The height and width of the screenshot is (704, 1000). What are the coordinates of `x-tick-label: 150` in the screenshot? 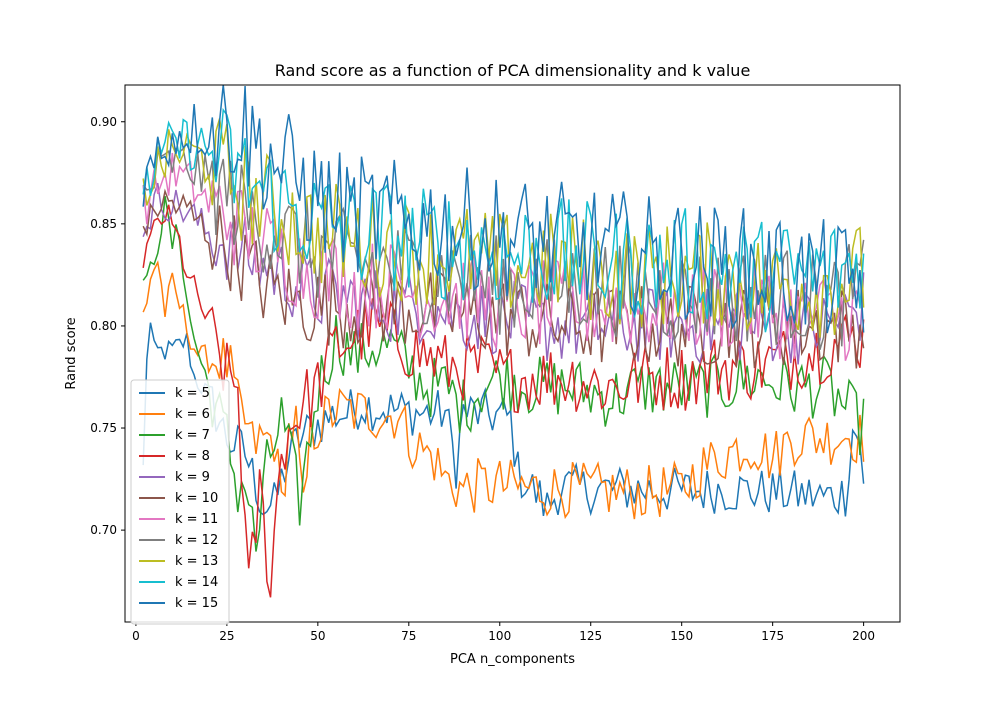 It's located at (681, 636).